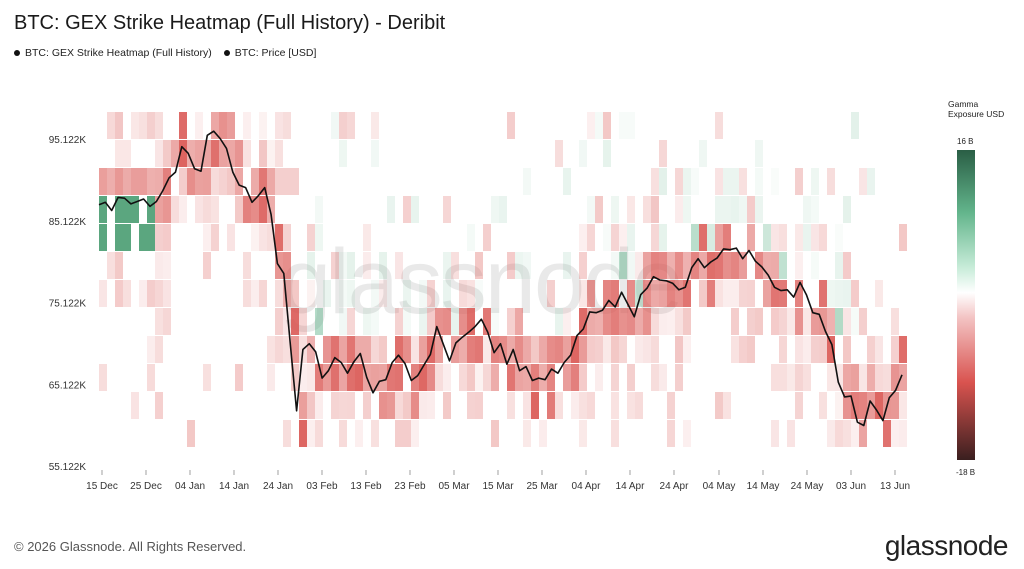  Describe the element at coordinates (269, 53) in the screenshot. I see `legend-item-price: BTC: Price [USD]` at that location.